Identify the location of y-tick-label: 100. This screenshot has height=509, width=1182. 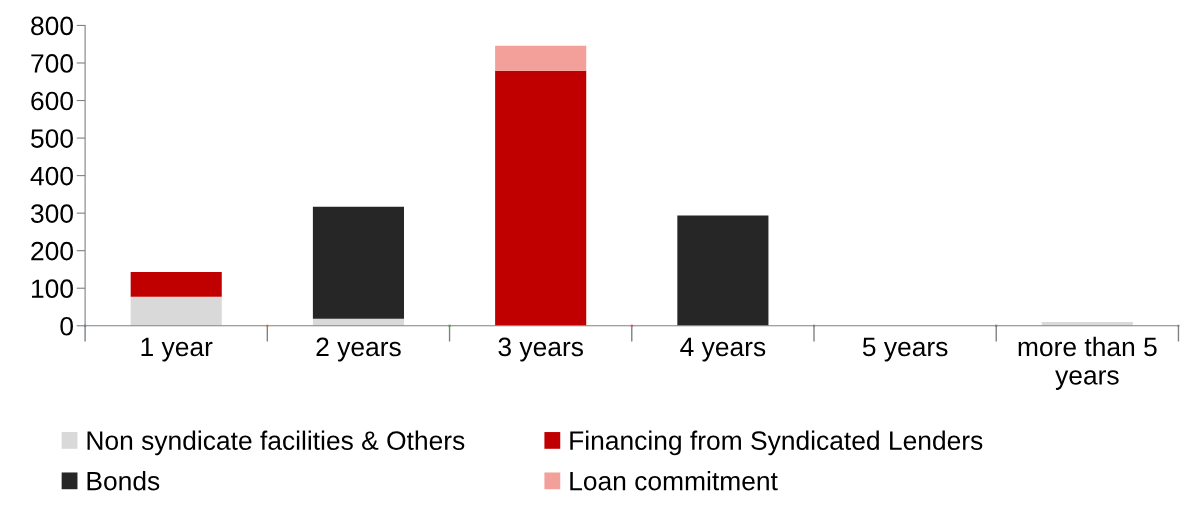
(52, 289).